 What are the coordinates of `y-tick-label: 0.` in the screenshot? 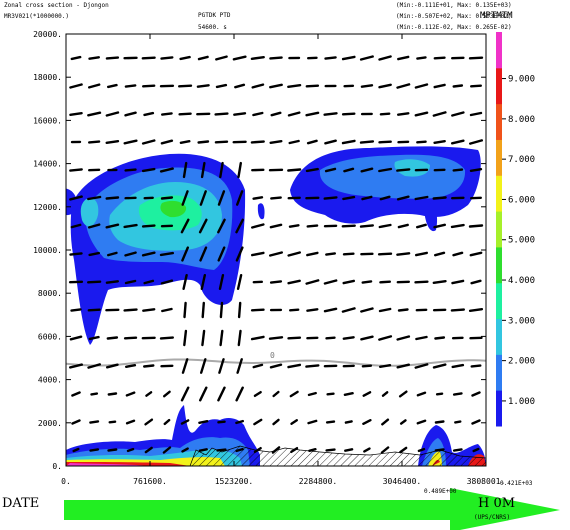 It's located at (57, 466).